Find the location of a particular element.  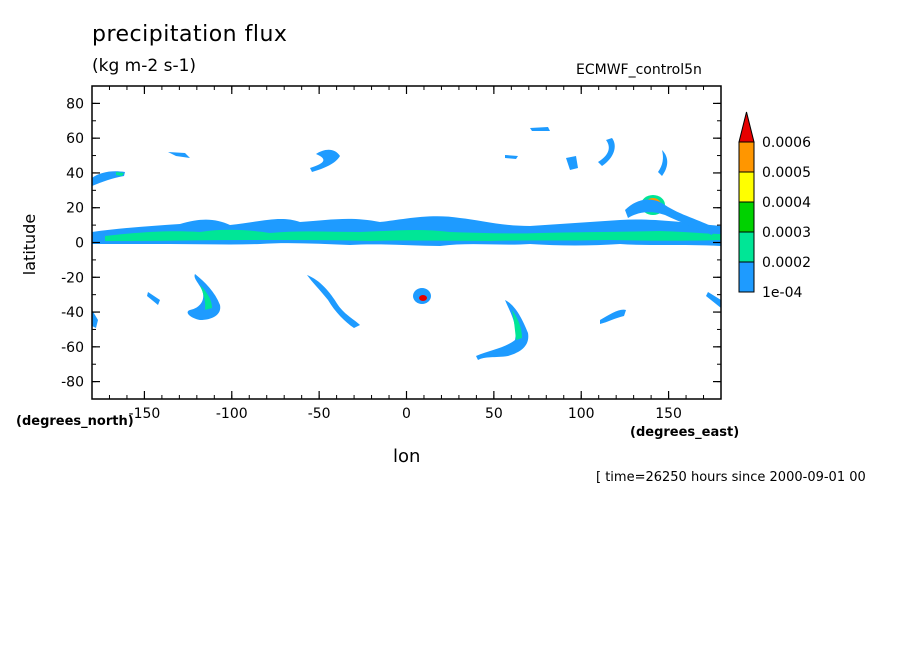

field-japan-arc is located at coordinates (663, 163).